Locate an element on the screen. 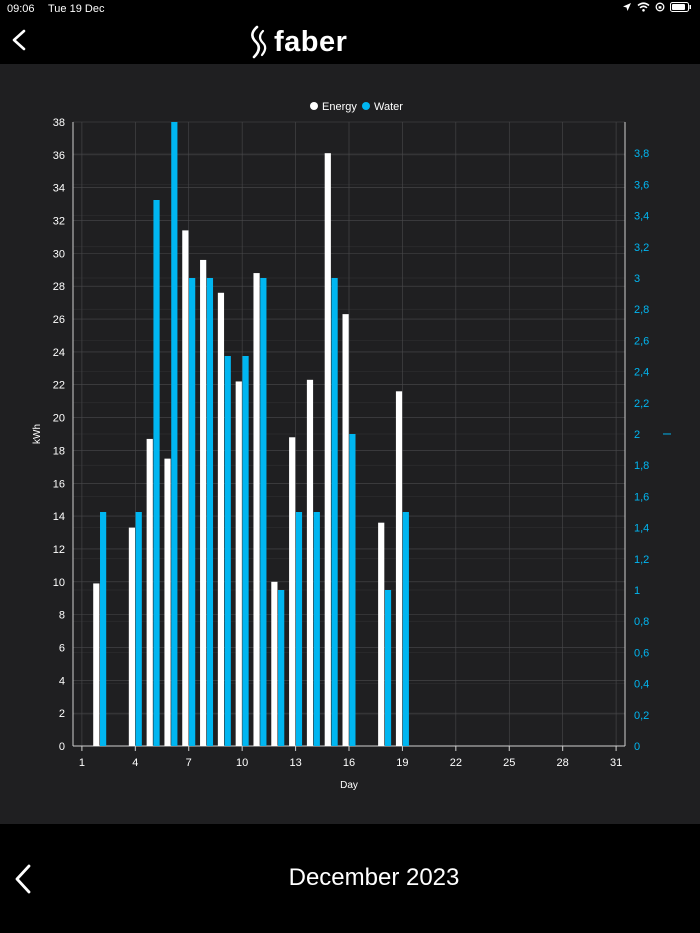 This screenshot has height=933, width=700. y2-tick-label: 1,4 is located at coordinates (641, 529).